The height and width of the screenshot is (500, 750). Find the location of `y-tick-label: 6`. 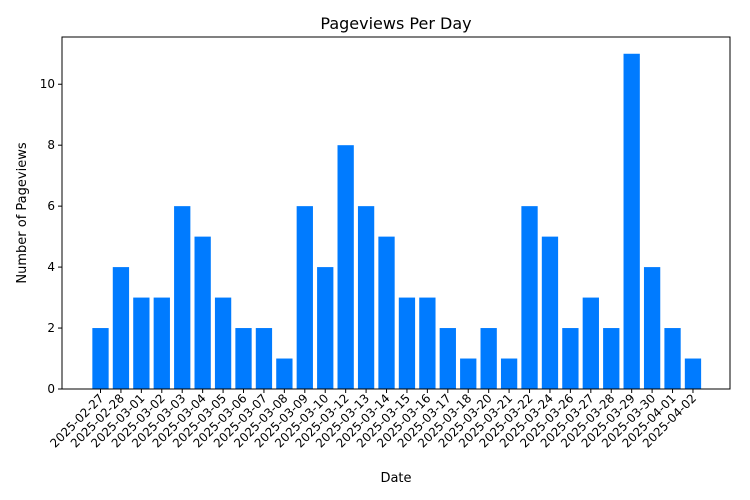

y-tick-label: 6 is located at coordinates (51, 206).